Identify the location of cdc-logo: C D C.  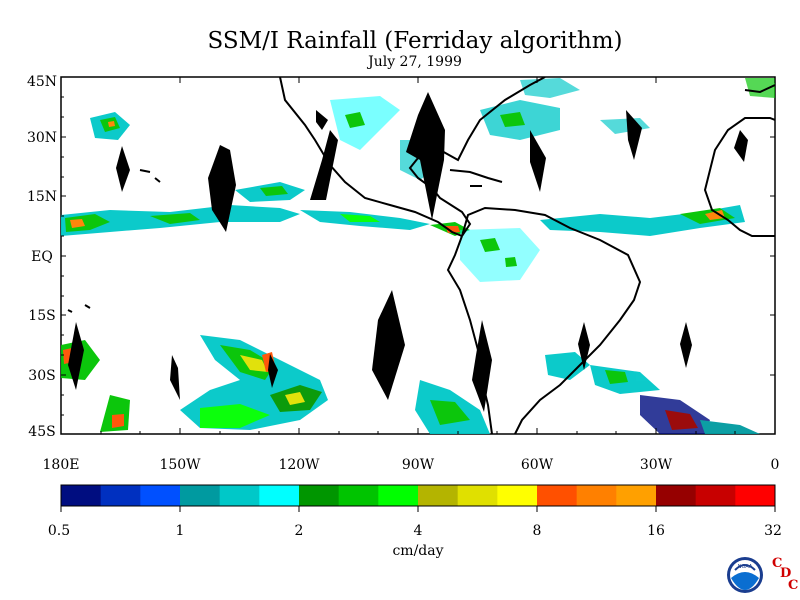
(785, 574).